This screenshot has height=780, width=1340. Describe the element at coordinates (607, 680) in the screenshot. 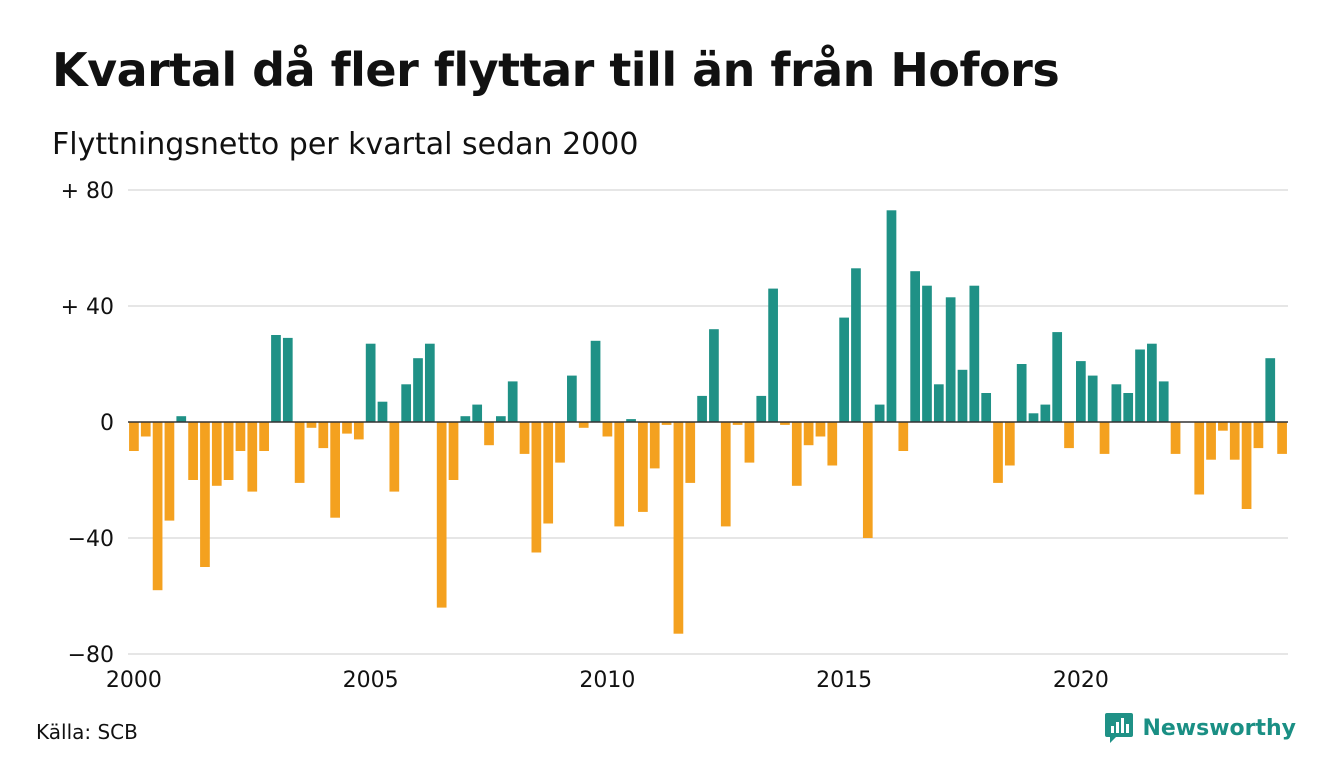

I see `x-tick-label: 2010` at that location.